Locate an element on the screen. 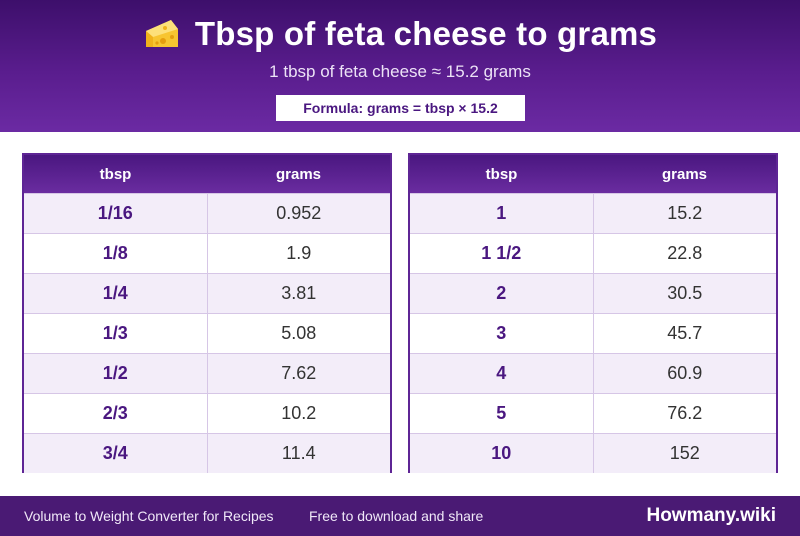 The width and height of the screenshot is (800, 536). table-row: 2 30.5 is located at coordinates (593, 293).